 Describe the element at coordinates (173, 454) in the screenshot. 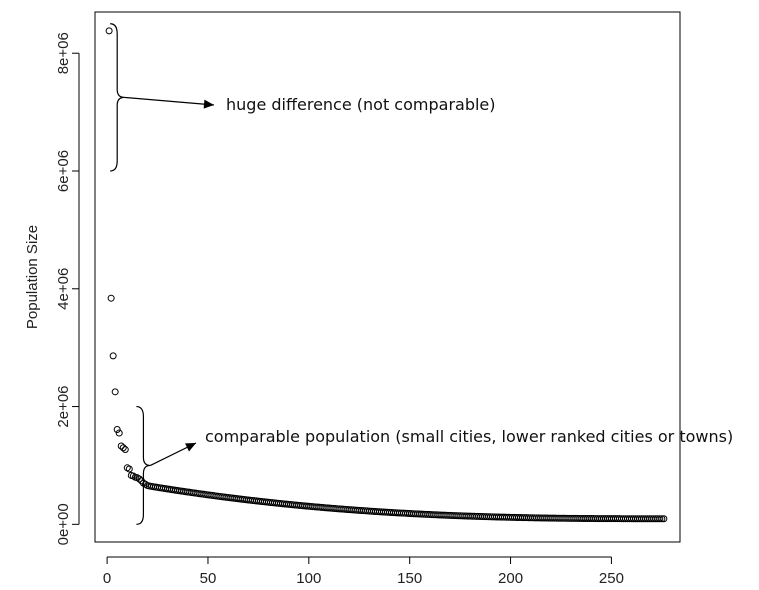

I see `annotation-arrow-bottom` at that location.